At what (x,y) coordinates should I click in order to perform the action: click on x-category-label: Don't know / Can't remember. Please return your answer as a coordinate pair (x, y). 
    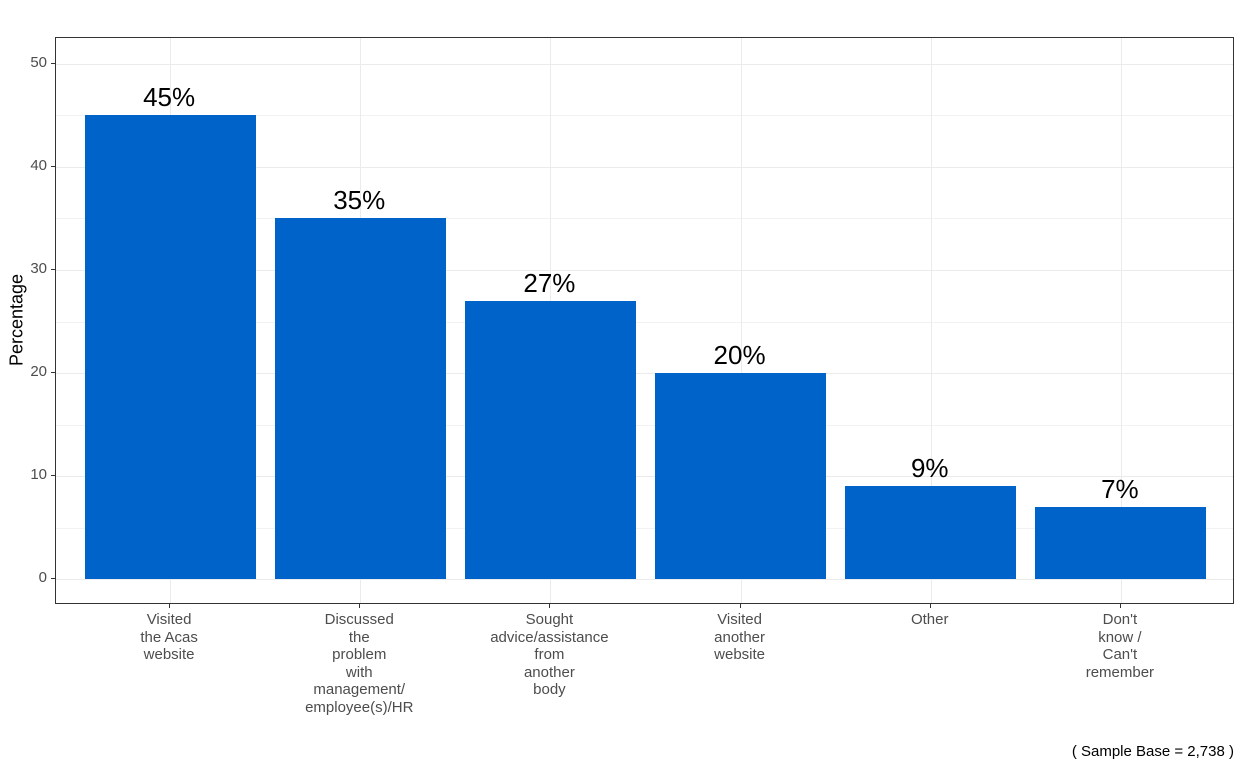
    Looking at the image, I should click on (1120, 646).